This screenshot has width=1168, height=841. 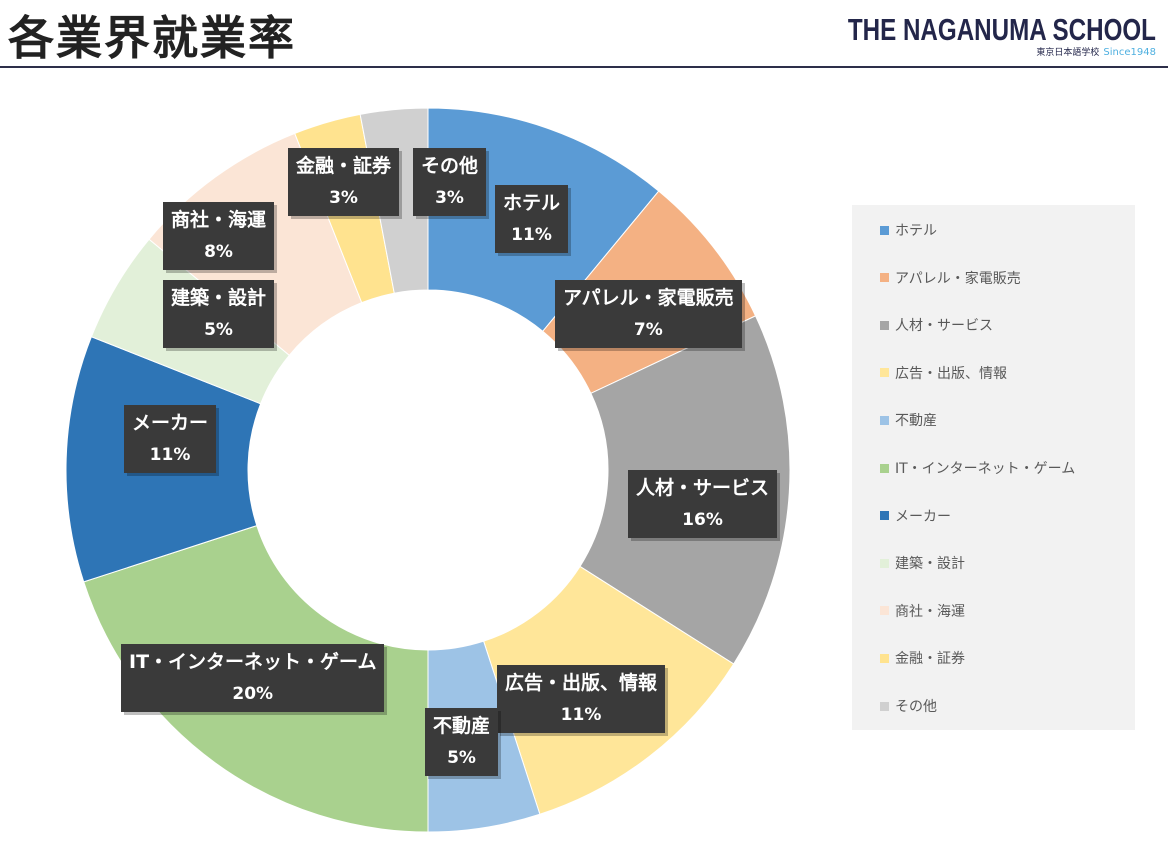 What do you see at coordinates (930, 564) in the screenshot?
I see `legend-label: 建築・設計` at bounding box center [930, 564].